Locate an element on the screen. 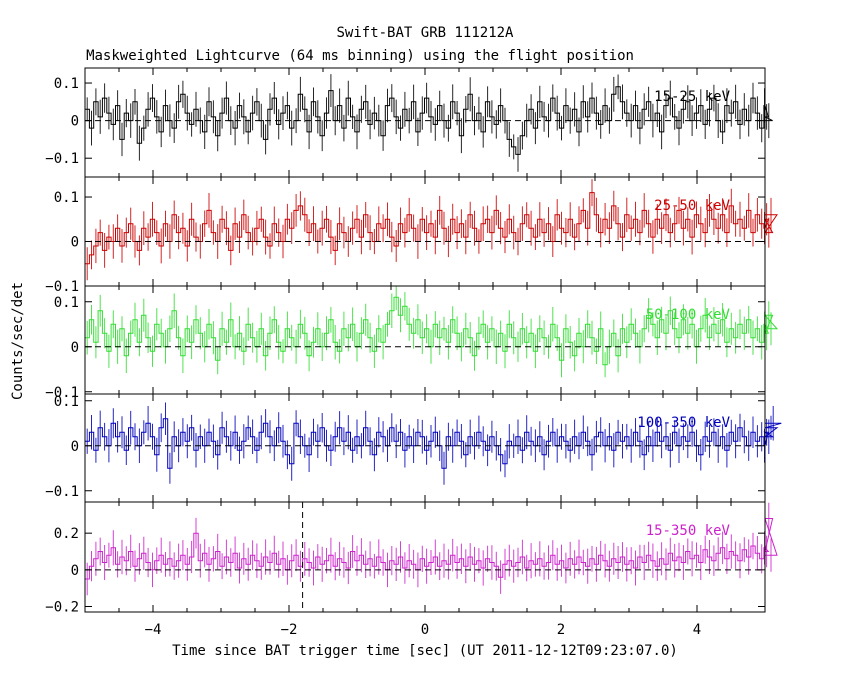  band-label-1: 15-25 keV is located at coordinates (692, 97).